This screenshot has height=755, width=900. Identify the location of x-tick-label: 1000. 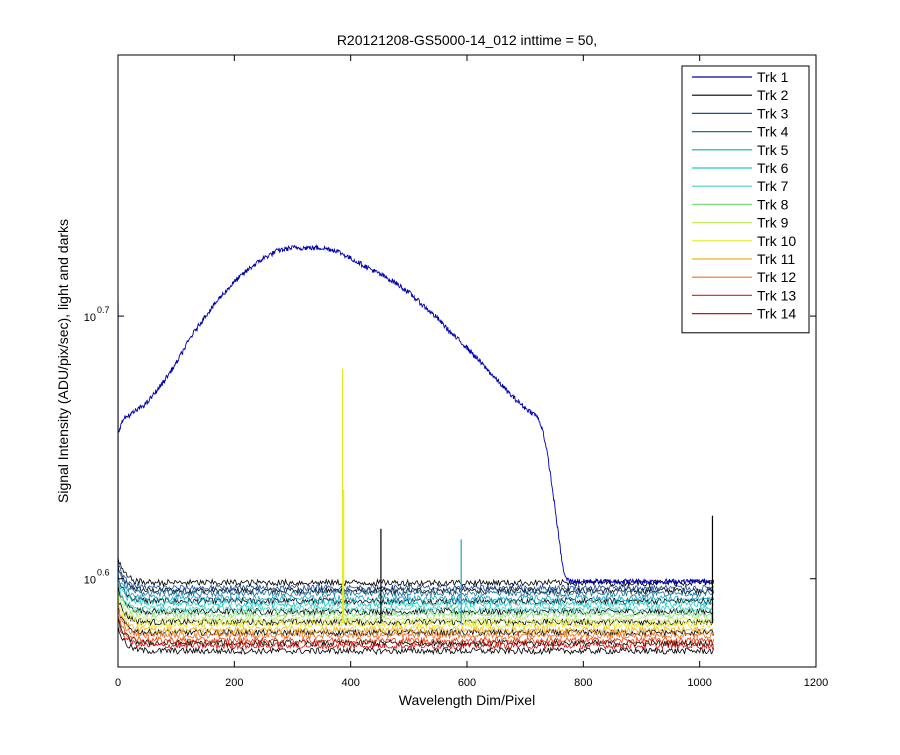
(699, 683).